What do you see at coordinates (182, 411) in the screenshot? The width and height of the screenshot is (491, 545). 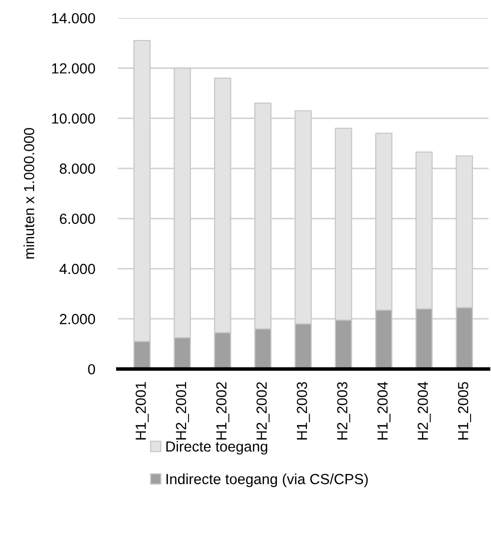 I see `x-tick-label: H2_2001` at bounding box center [182, 411].